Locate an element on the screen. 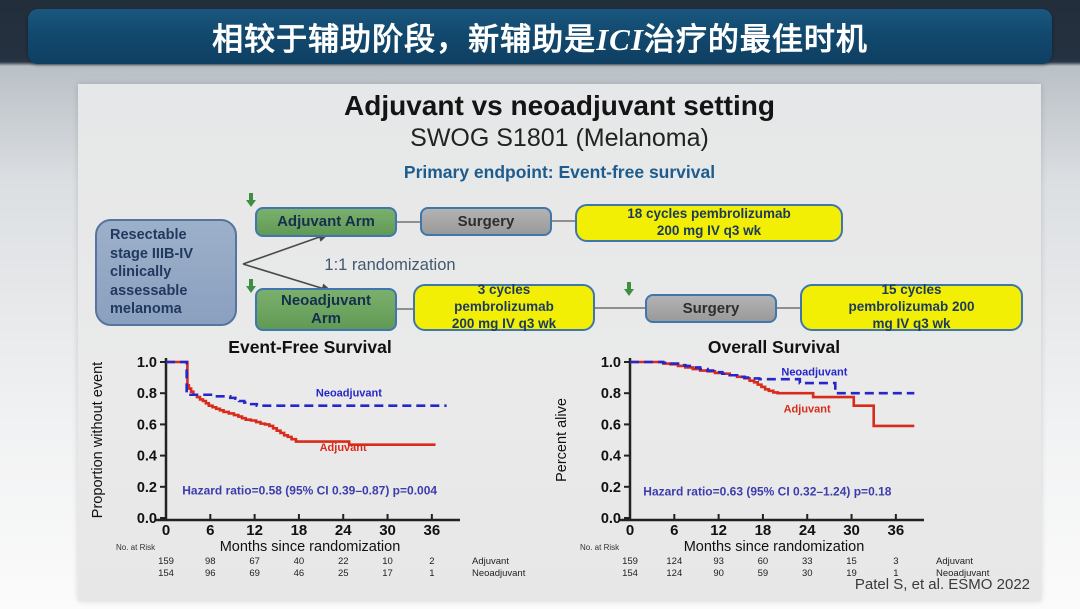  green-step-arrow-icons is located at coordinates (440, 244).